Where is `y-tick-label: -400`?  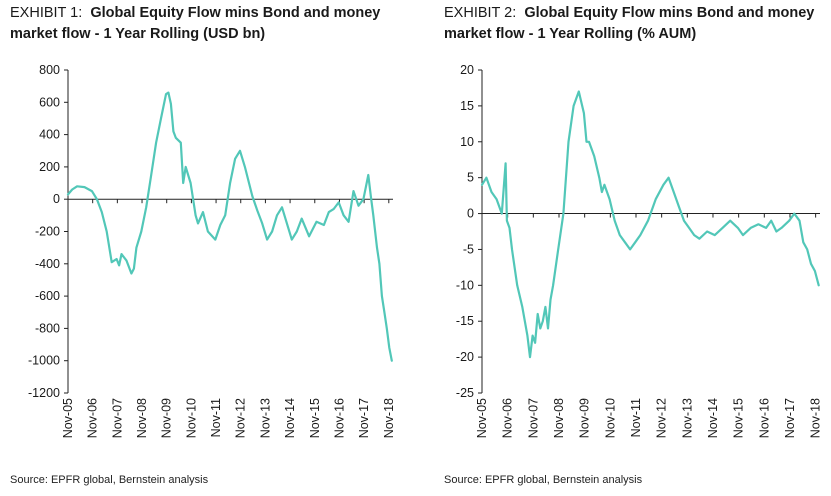
y-tick-label: -400 is located at coordinates (47, 264).